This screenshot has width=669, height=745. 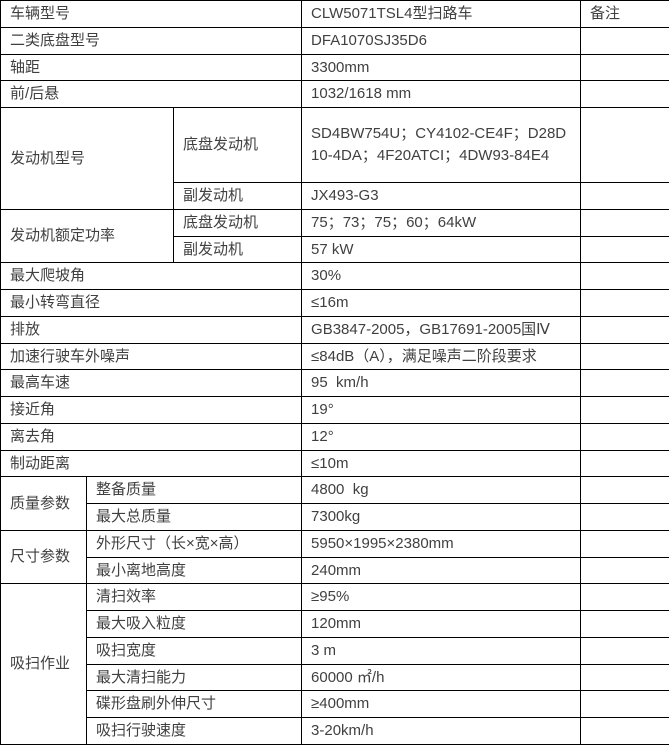 What do you see at coordinates (87, 236) in the screenshot?
I see `engine-power-label: 发动机额定功率` at bounding box center [87, 236].